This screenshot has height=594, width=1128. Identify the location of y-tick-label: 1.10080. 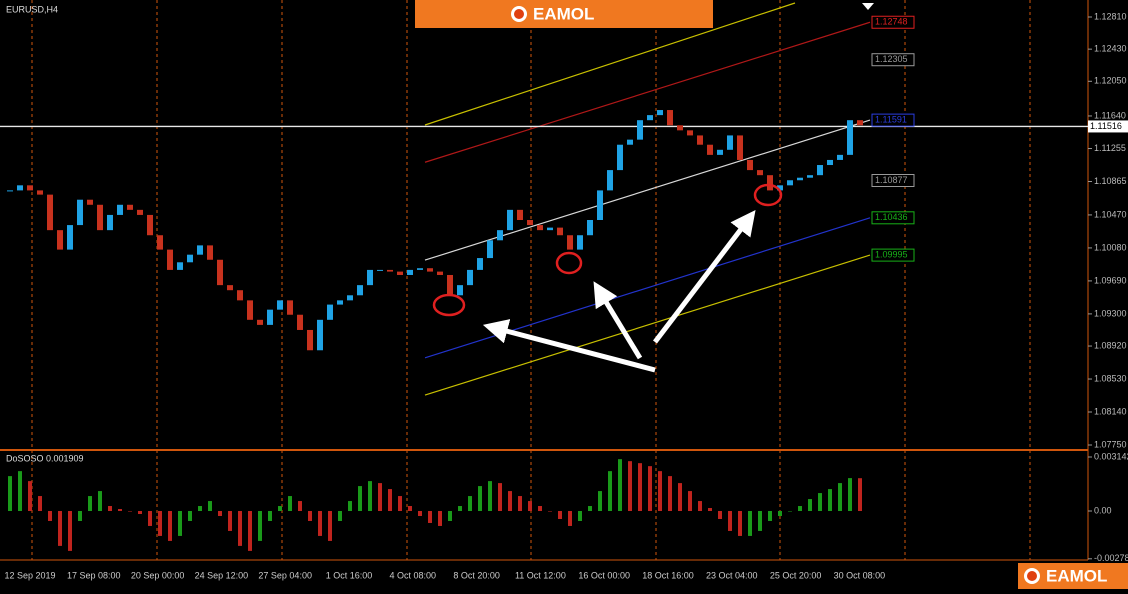
(1110, 247).